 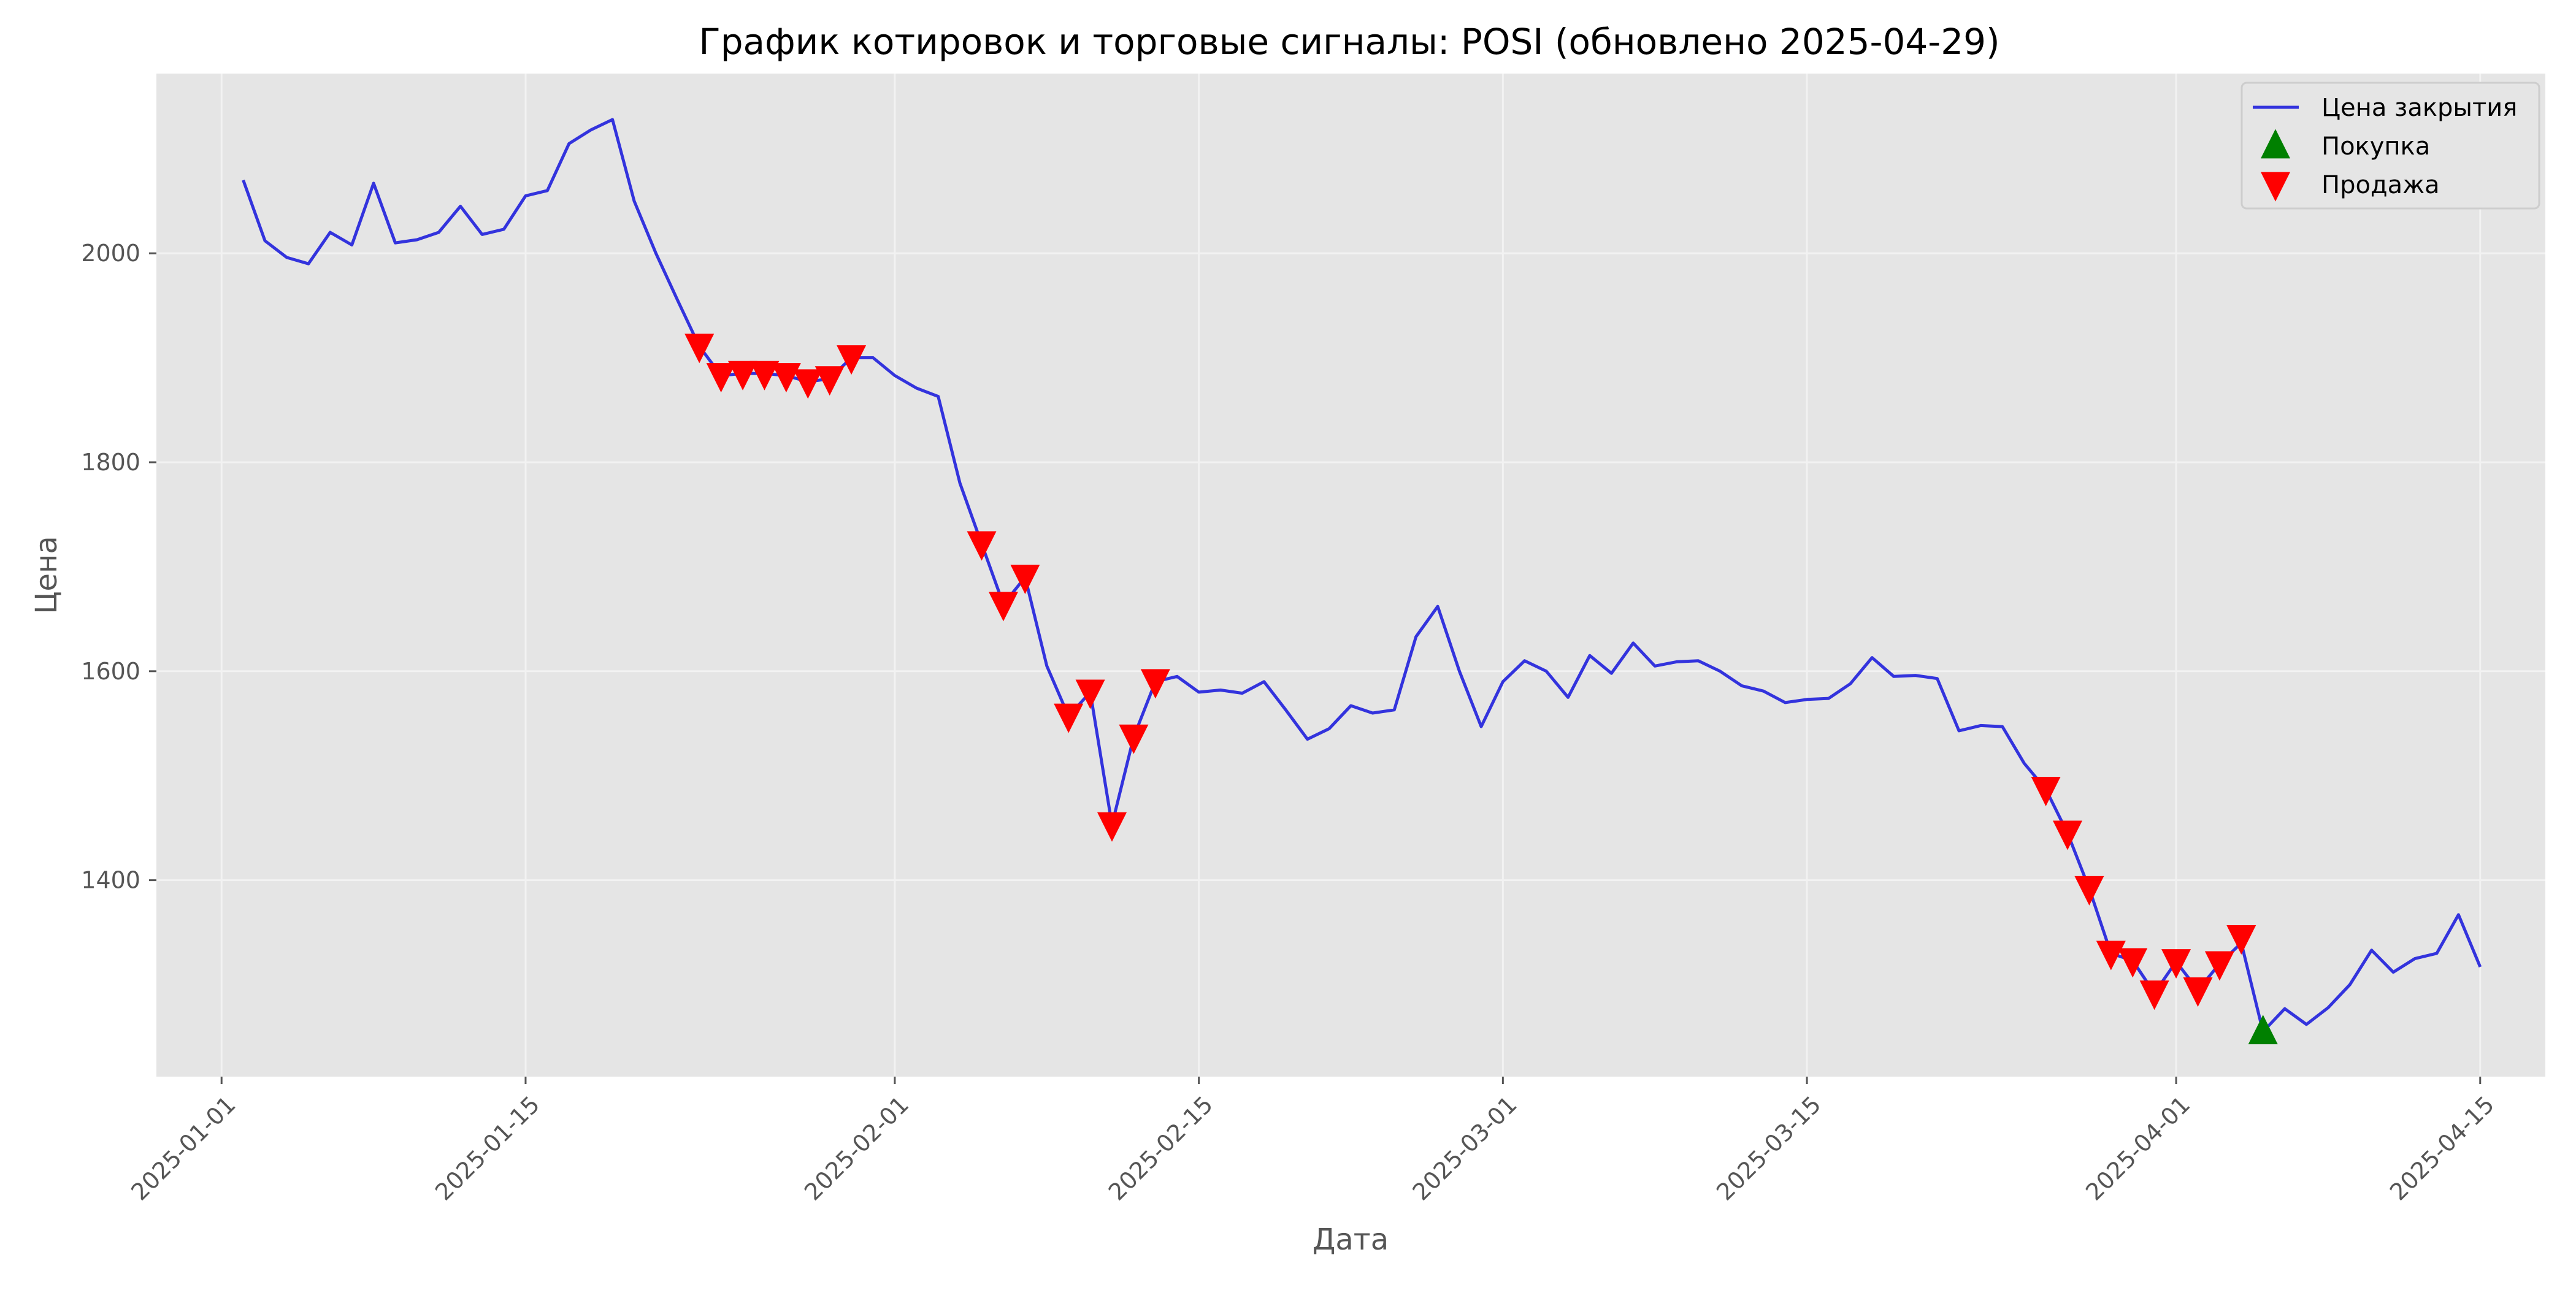 I want to click on legend-close-price-label: Цена закрытия, so click(x=2419, y=108).